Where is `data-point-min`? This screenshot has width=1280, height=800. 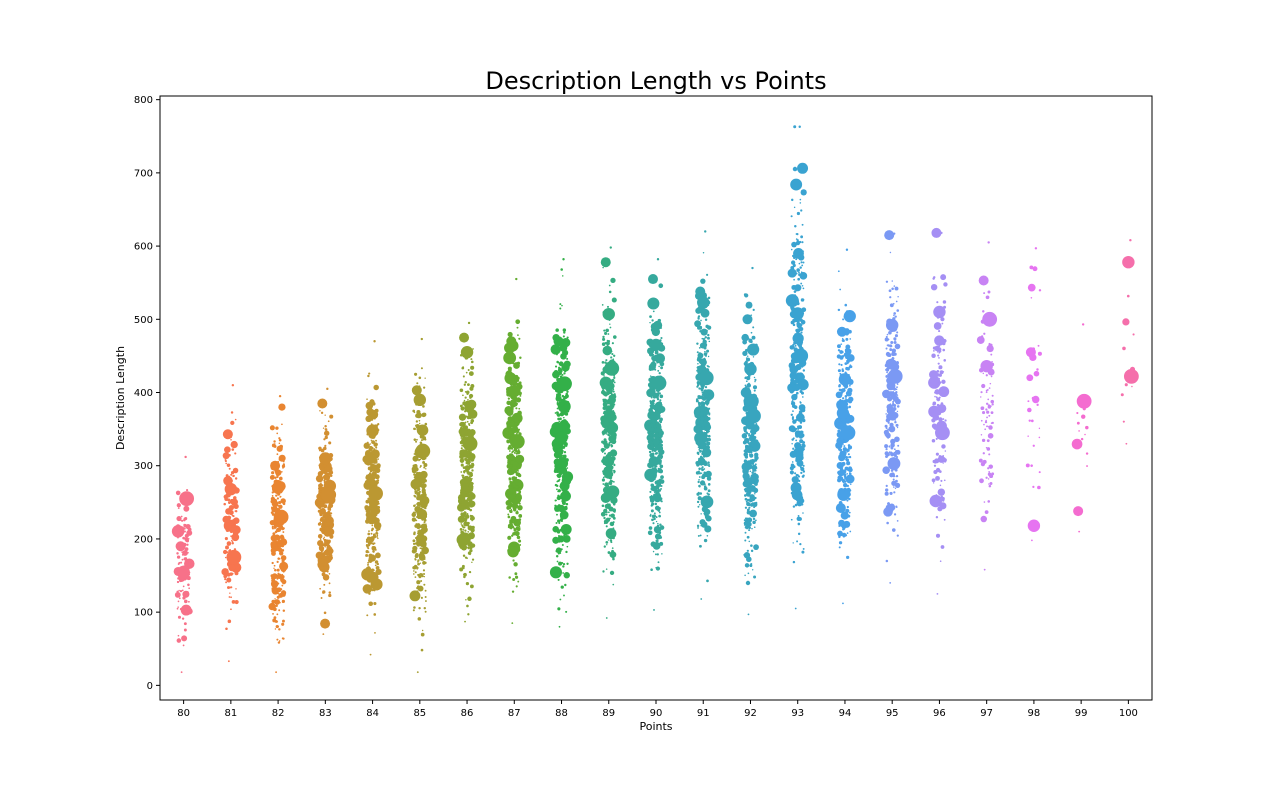
data-point-min is located at coordinates (748, 614).